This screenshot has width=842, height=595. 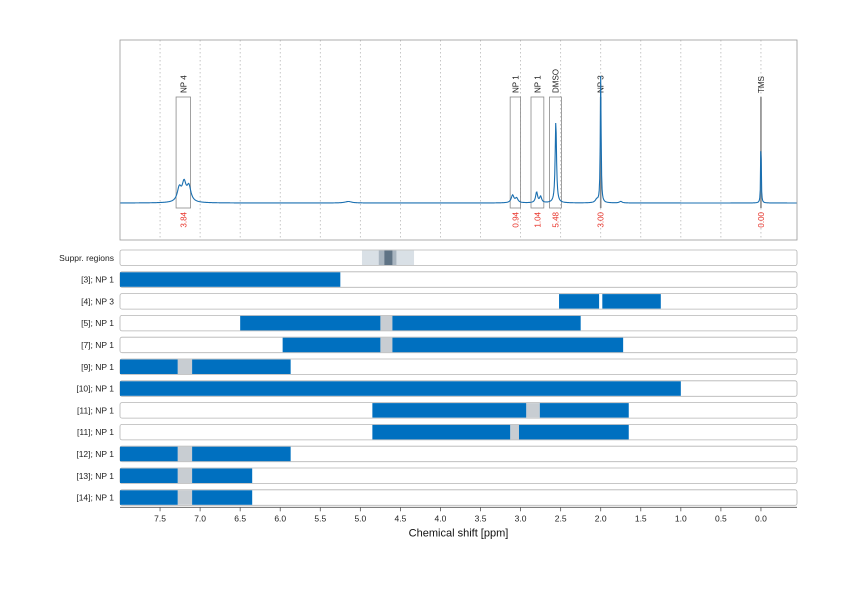 What do you see at coordinates (183, 219) in the screenshot?
I see `integral-label: 3.84` at bounding box center [183, 219].